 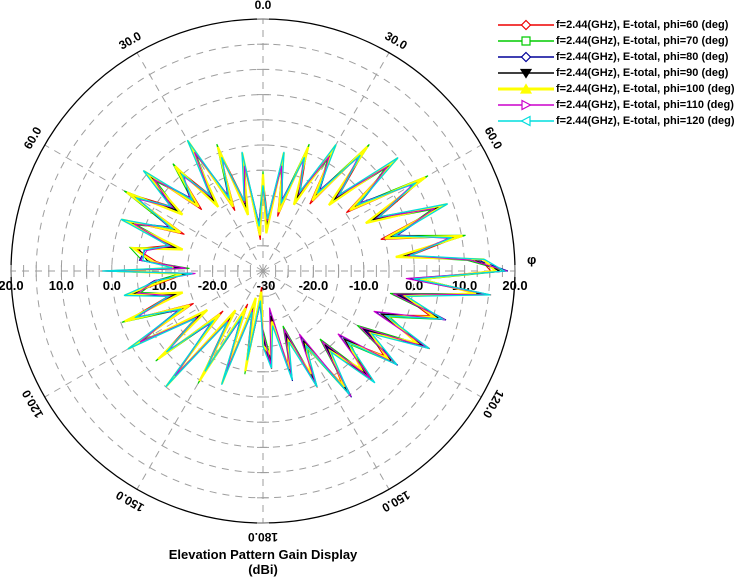 I want to click on legend-item-5: f=2.44(GHz), E-total, phi=100 (deg), so click(x=615, y=89).